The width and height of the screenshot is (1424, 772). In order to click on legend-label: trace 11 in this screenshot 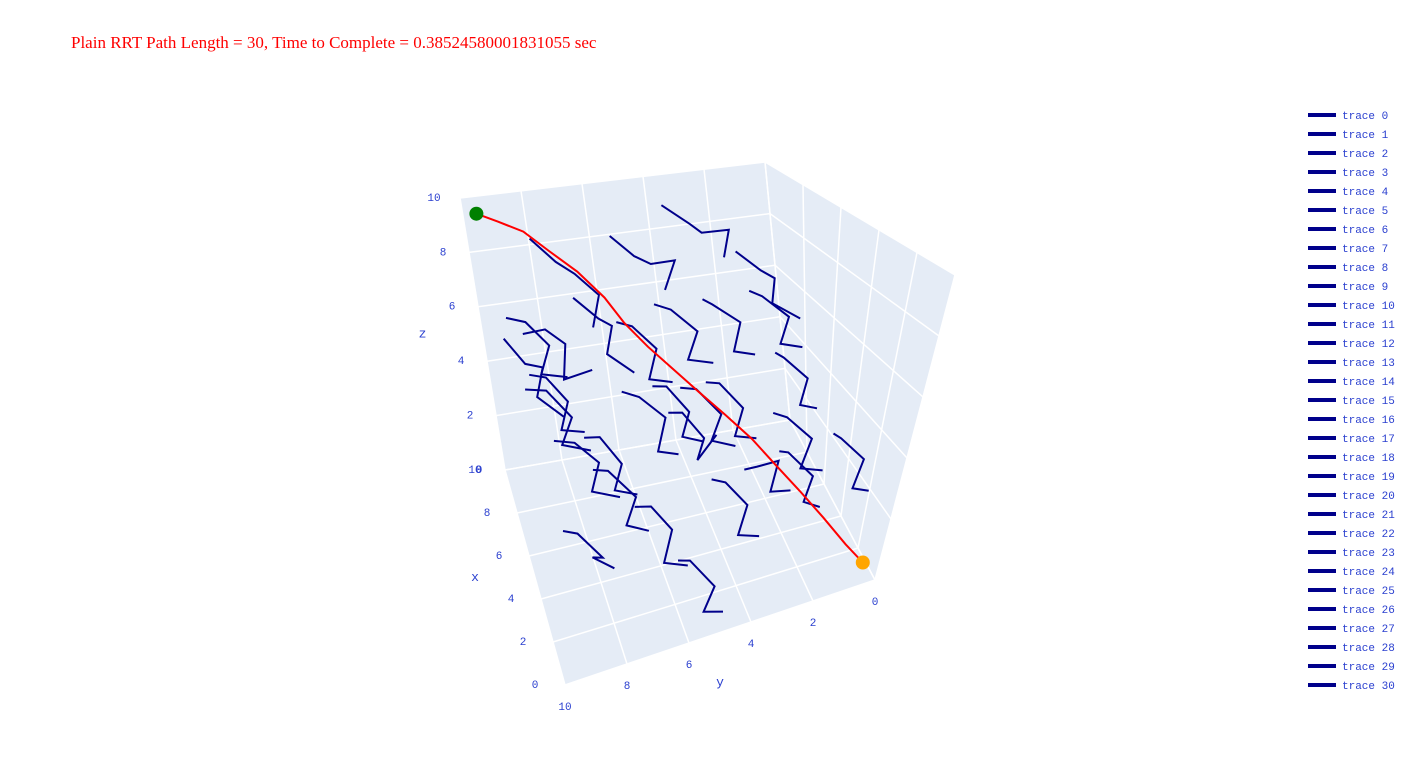, I will do `click(1368, 326)`.